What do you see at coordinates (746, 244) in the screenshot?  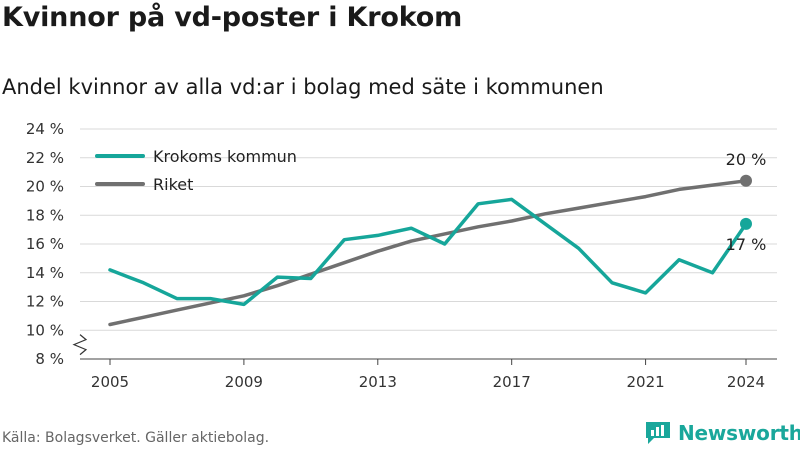 I see `end-label-krokom: 17 %` at bounding box center [746, 244].